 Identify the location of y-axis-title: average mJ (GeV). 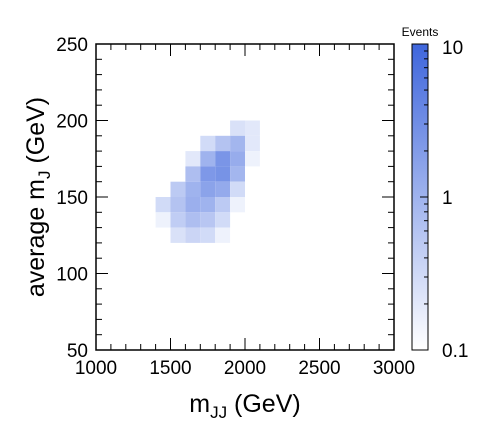
(38, 197).